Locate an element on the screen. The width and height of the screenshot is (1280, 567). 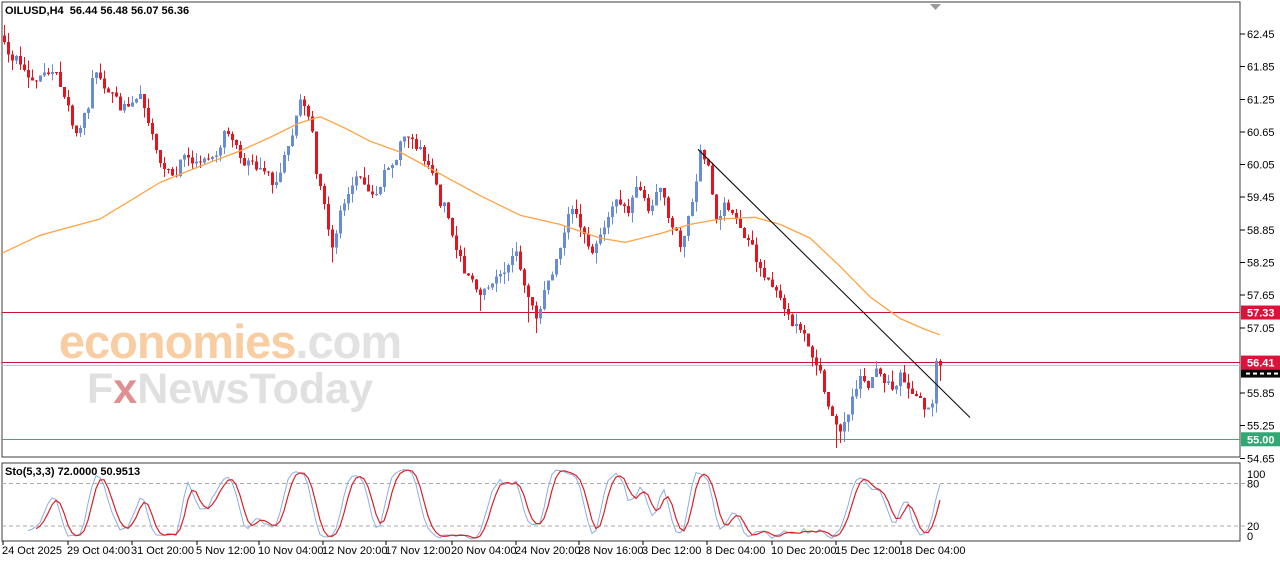
time-tick-label: 3 Dec 12:00 is located at coordinates (671, 551).